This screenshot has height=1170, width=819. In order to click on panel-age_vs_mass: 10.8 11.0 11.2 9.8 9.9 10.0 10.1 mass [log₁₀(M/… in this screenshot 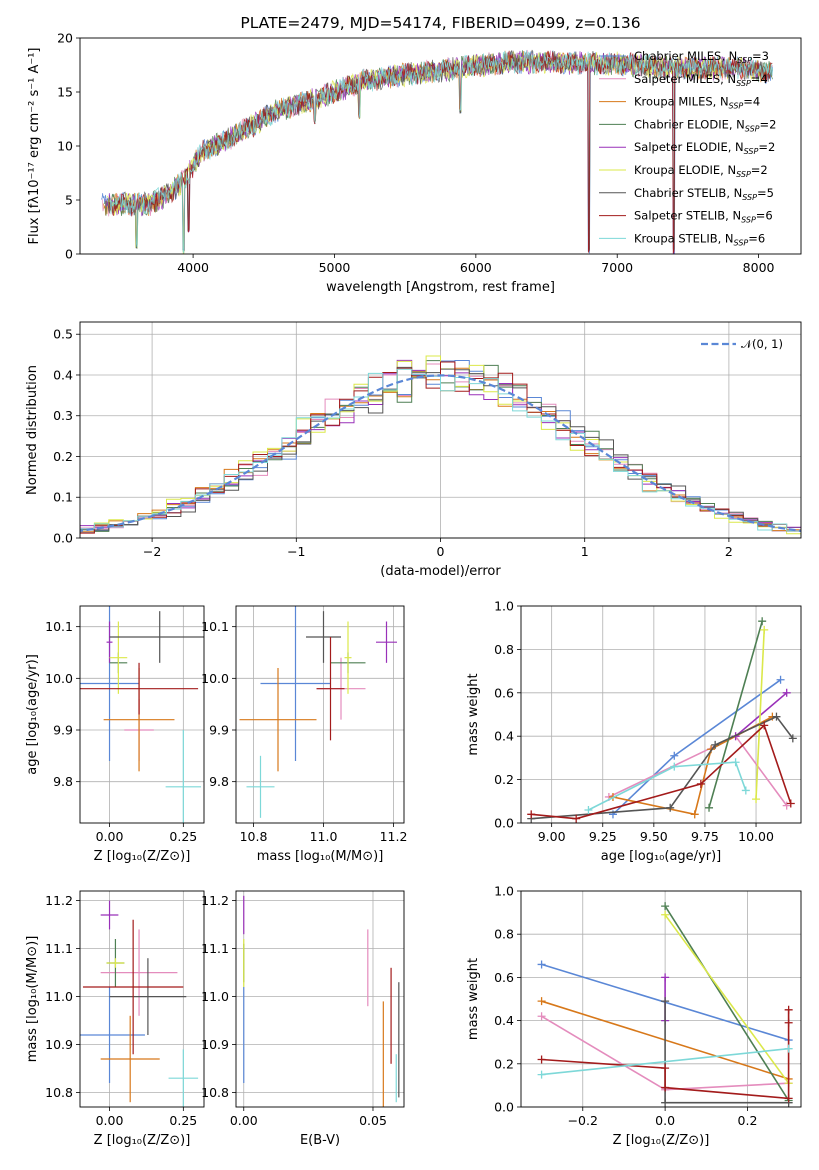, I will do `click(304, 734)`.